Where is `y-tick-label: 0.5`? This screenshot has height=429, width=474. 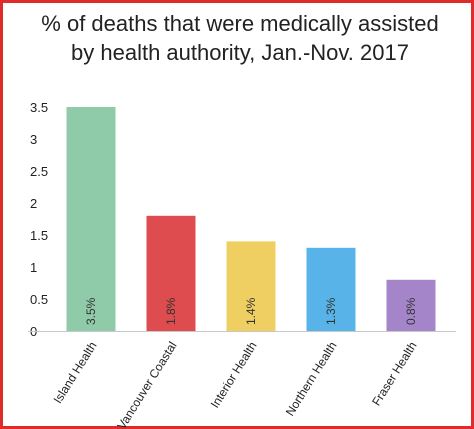
y-tick-label: 0.5 is located at coordinates (39, 299).